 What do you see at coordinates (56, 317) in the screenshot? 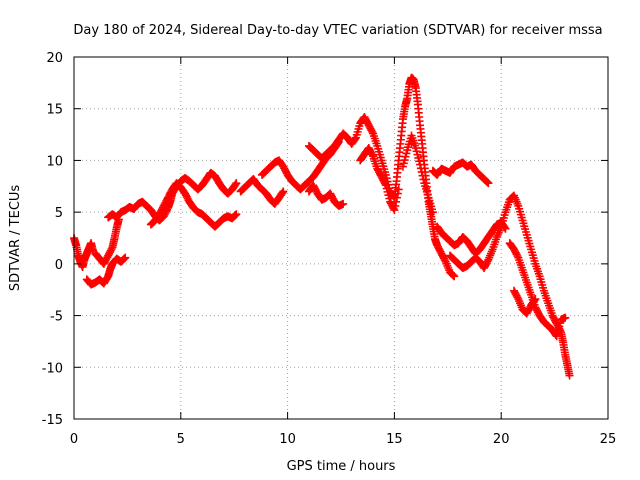
I see `y-tick-label: -5` at bounding box center [56, 317].